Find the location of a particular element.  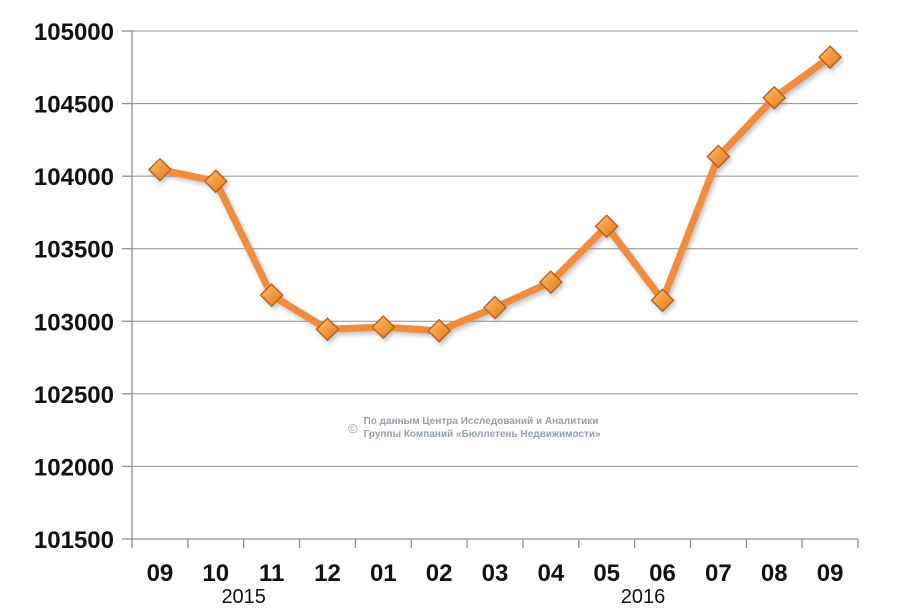

x-tick-label: 08 is located at coordinates (774, 573).